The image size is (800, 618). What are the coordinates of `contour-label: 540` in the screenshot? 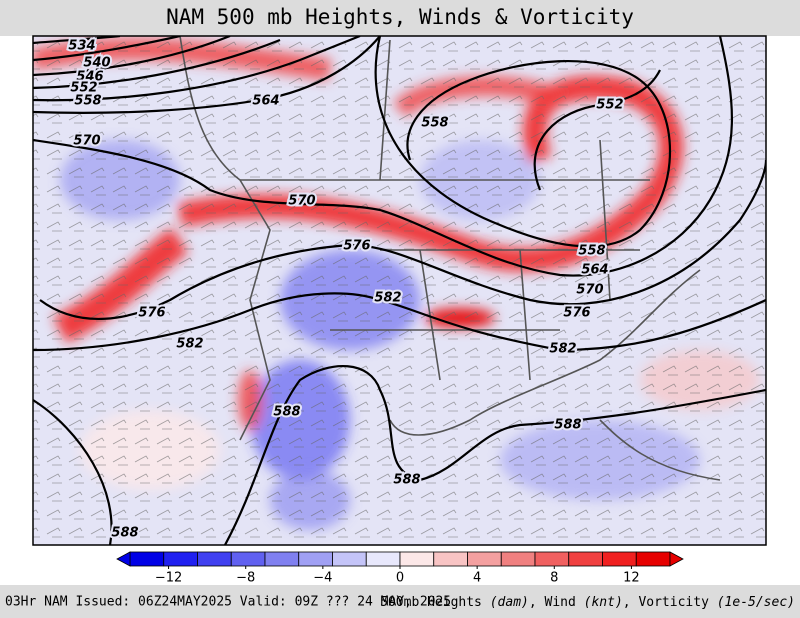 It's located at (96, 63).